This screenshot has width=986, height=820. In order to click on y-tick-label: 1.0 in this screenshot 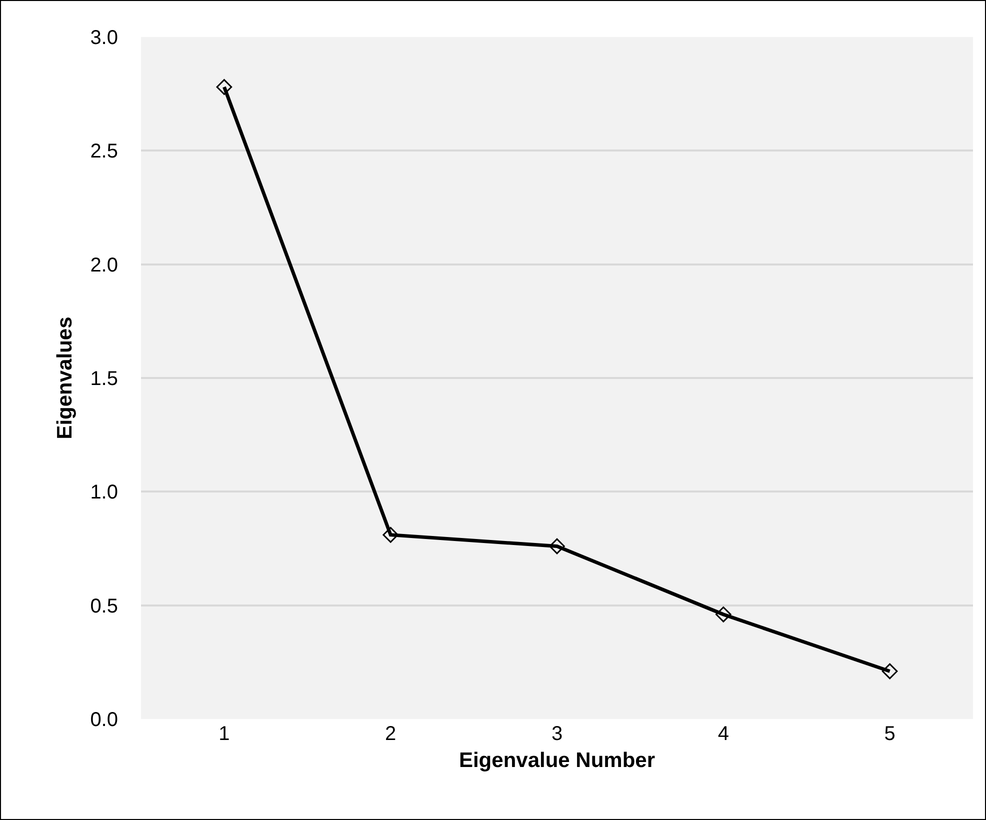, I will do `click(104, 493)`.